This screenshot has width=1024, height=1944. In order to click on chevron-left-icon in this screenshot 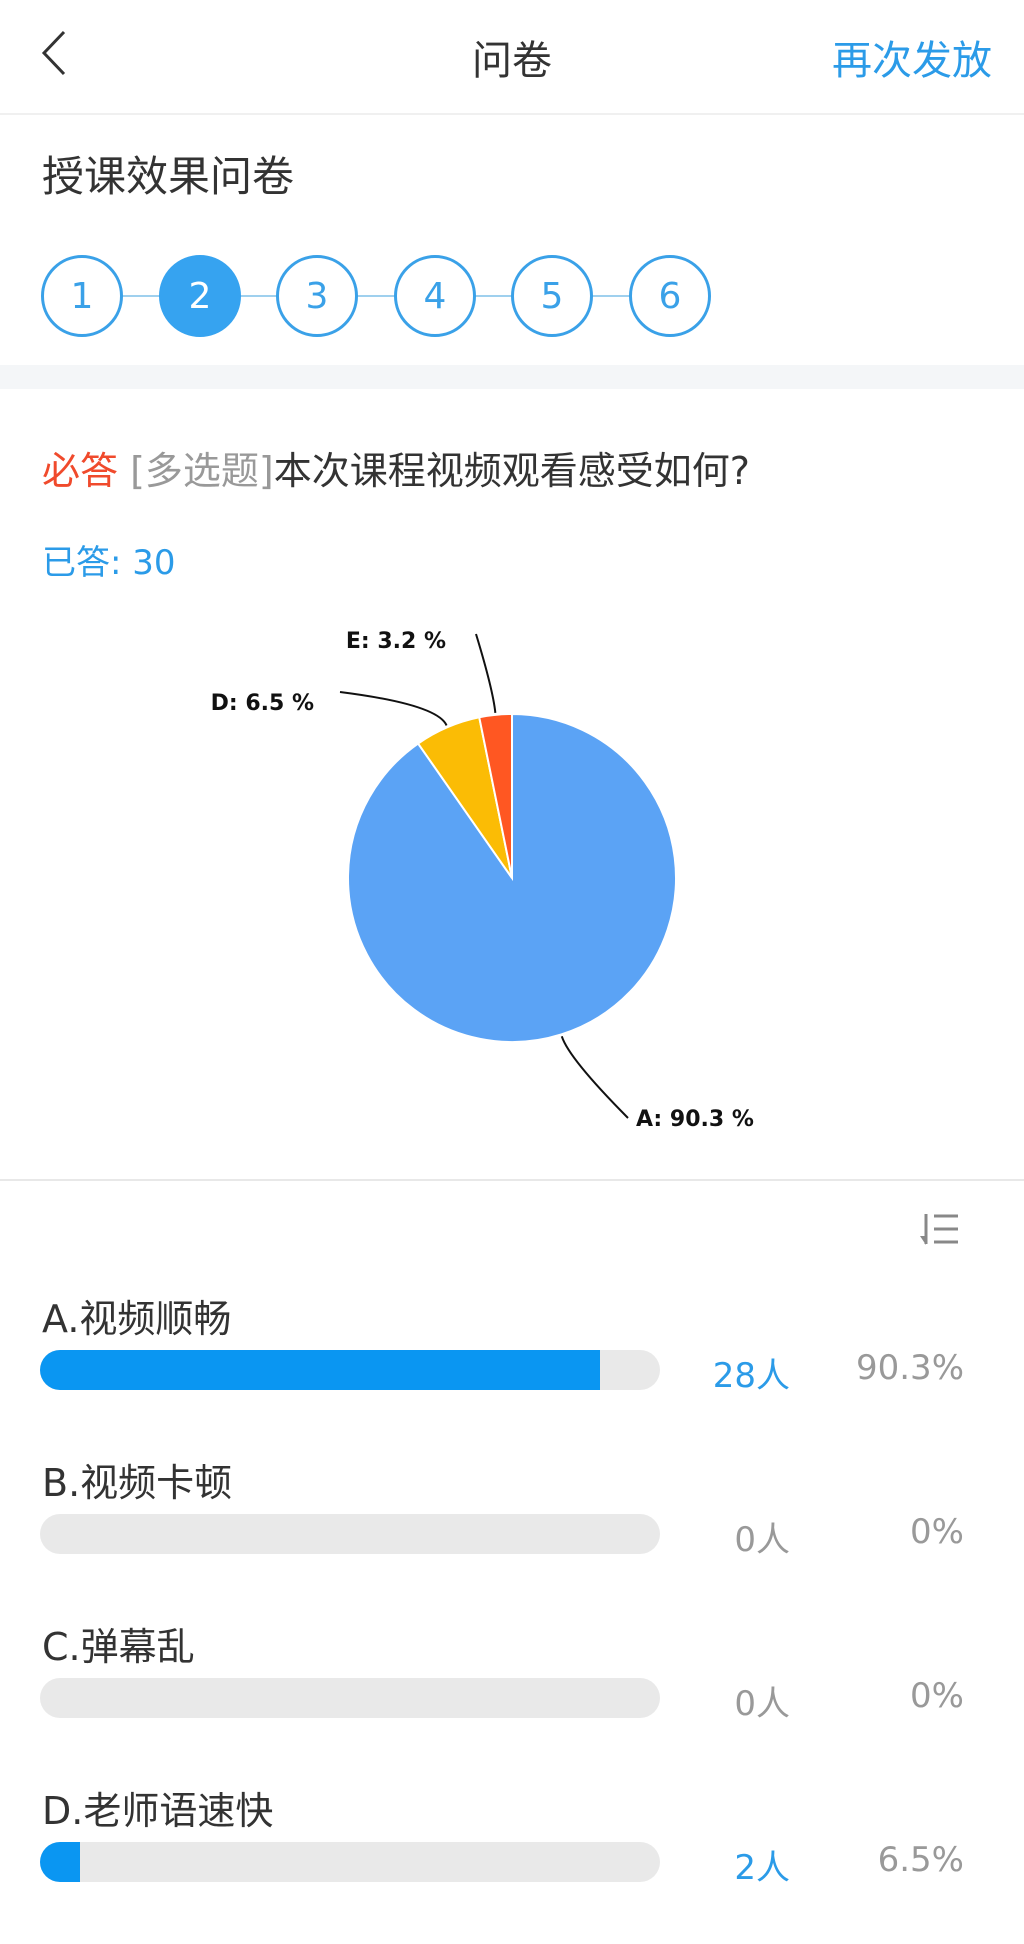, I will do `click(56, 53)`.